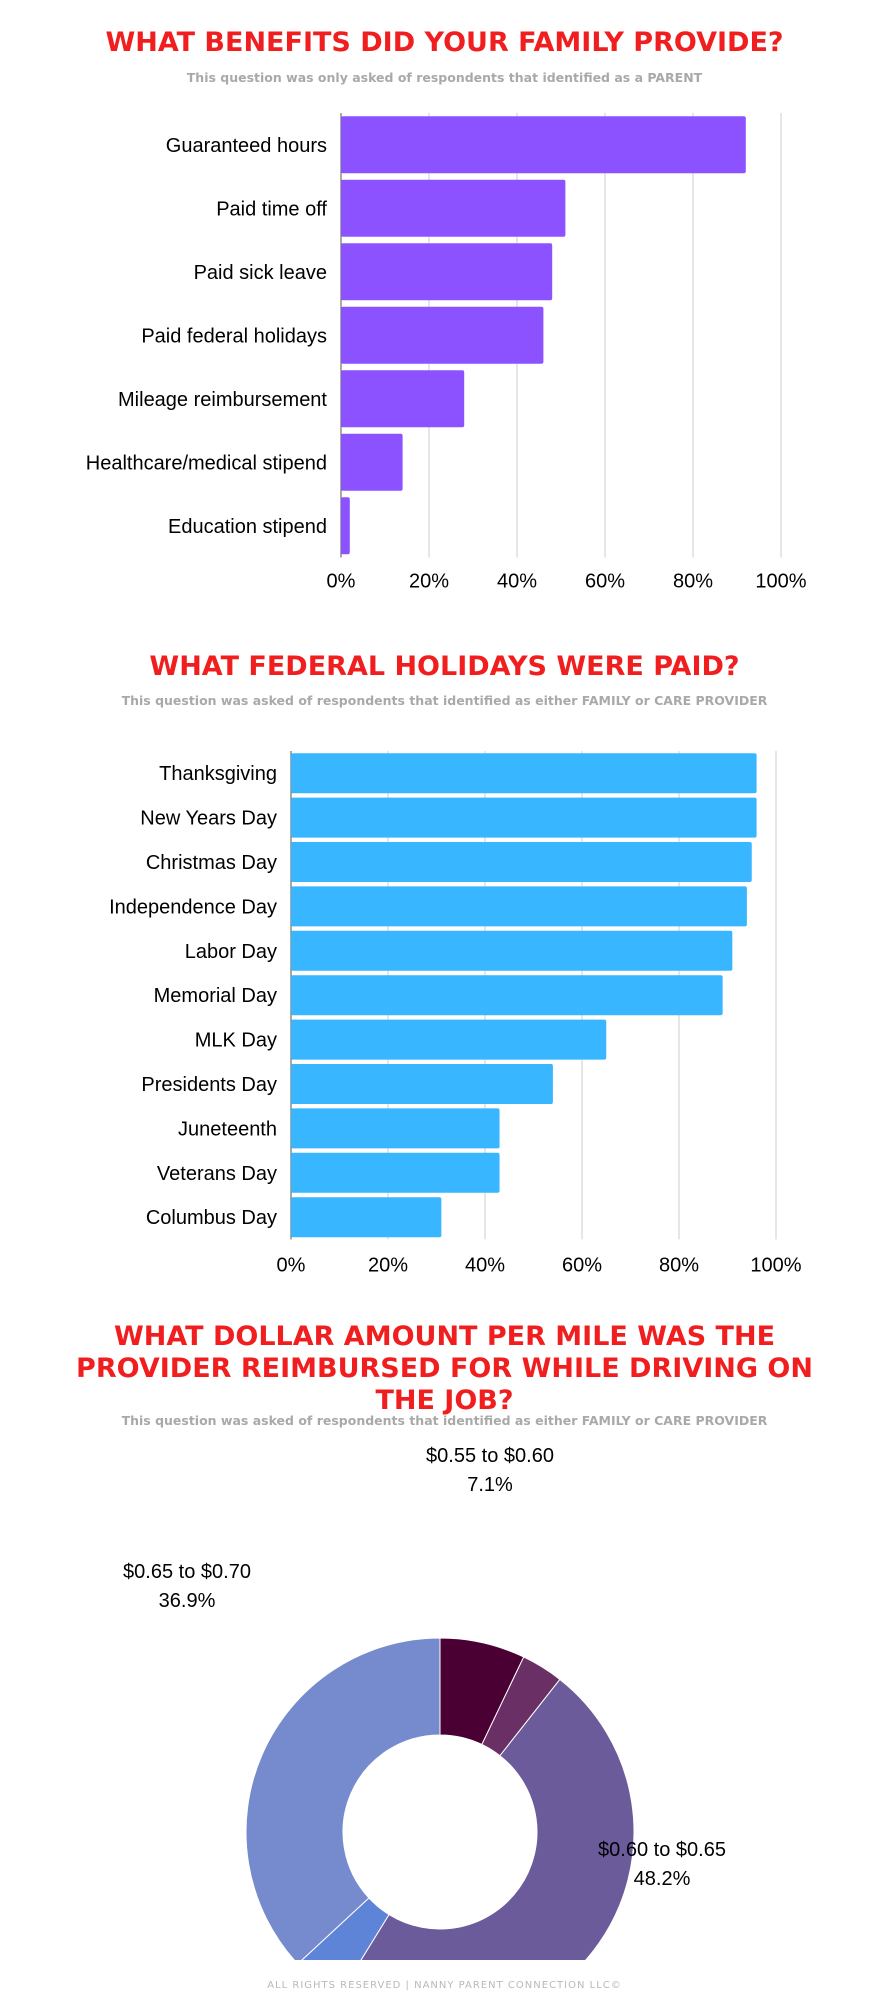 The image size is (889, 2000). What do you see at coordinates (247, 527) in the screenshot?
I see `category-label: Education stipend` at bounding box center [247, 527].